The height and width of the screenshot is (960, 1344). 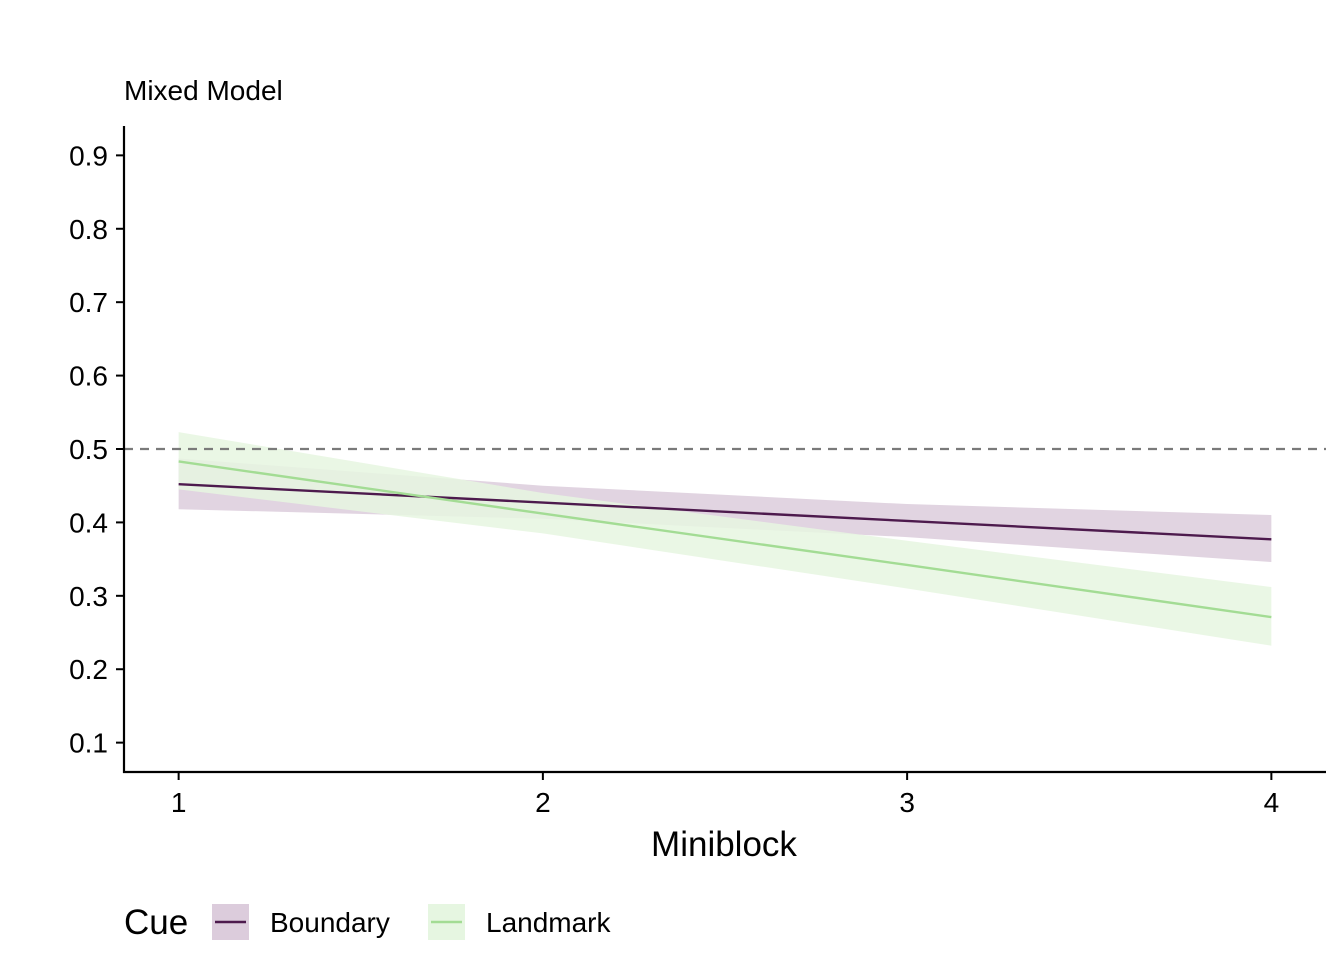 I want to click on x-tick-label: 4, so click(x=1272, y=802).